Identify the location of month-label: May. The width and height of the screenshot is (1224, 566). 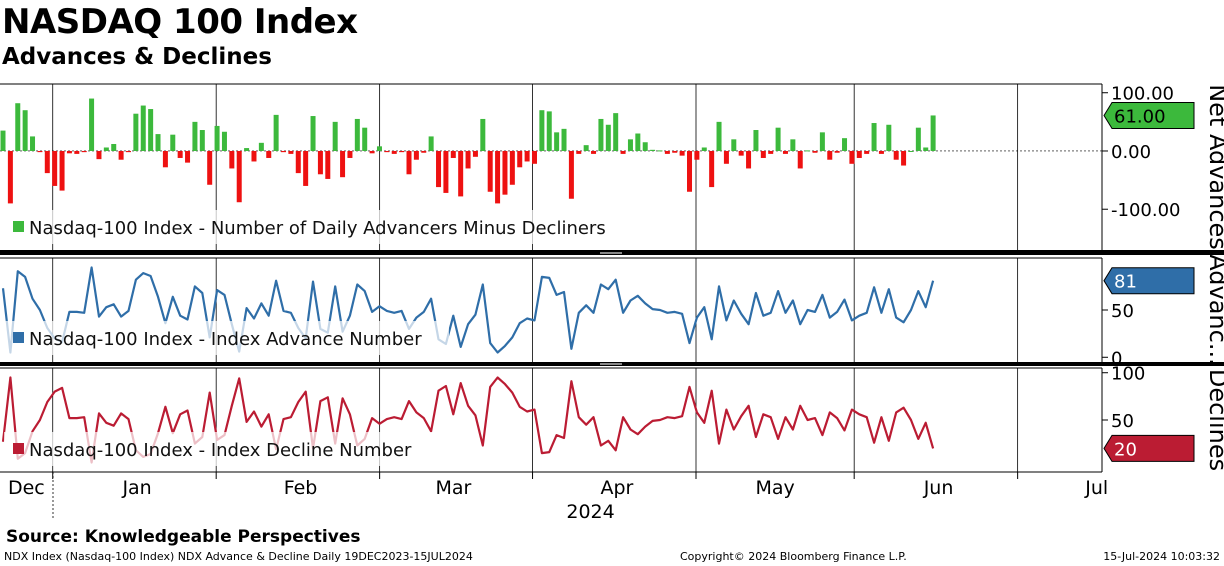
(774, 488).